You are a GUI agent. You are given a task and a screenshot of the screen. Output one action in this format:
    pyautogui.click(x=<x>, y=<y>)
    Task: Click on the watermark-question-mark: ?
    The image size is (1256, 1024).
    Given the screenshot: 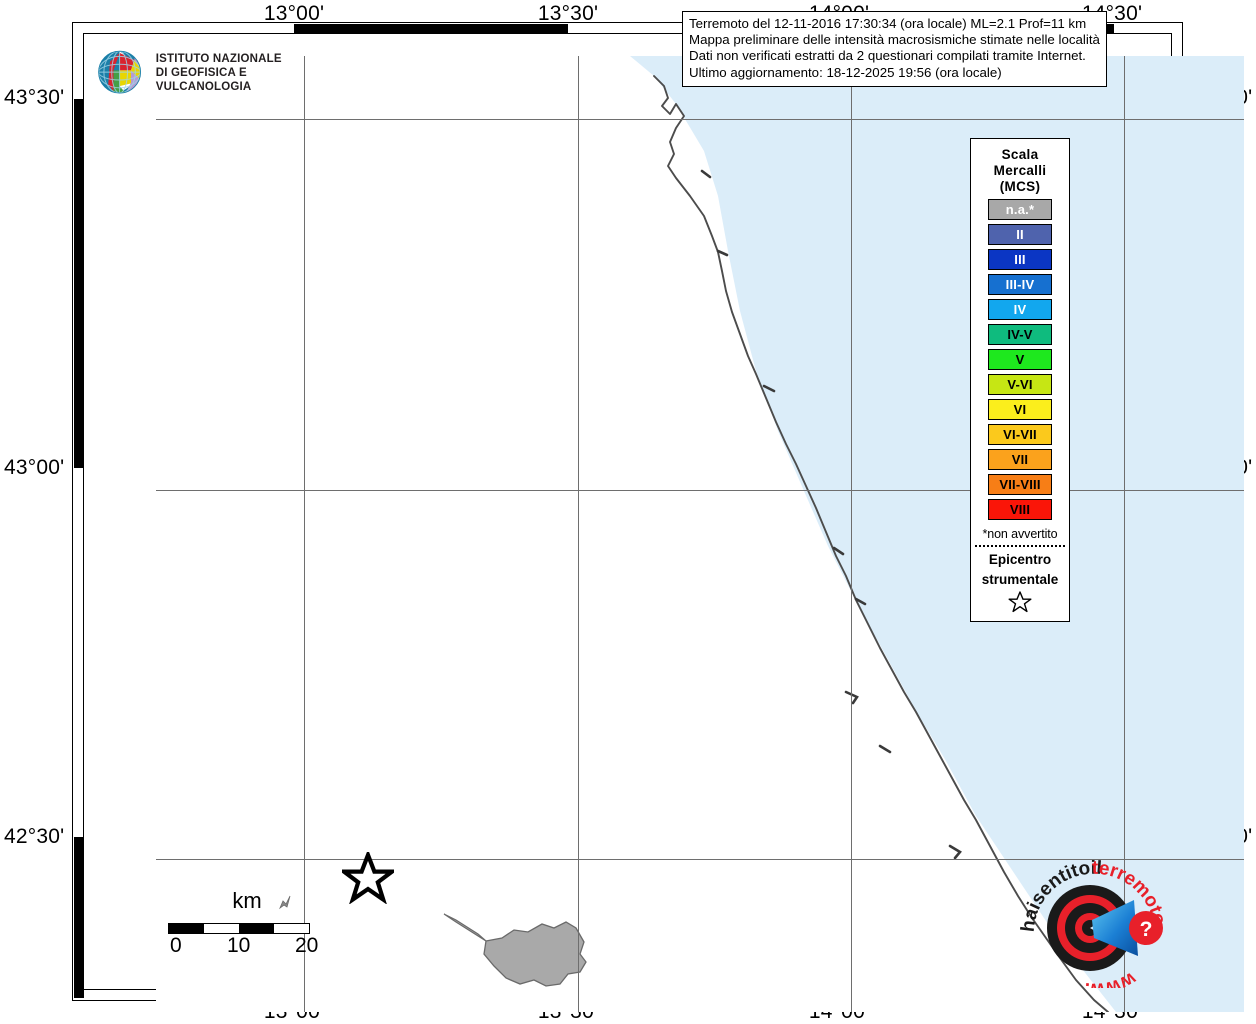 What is the action you would take?
    pyautogui.click(x=1146, y=929)
    